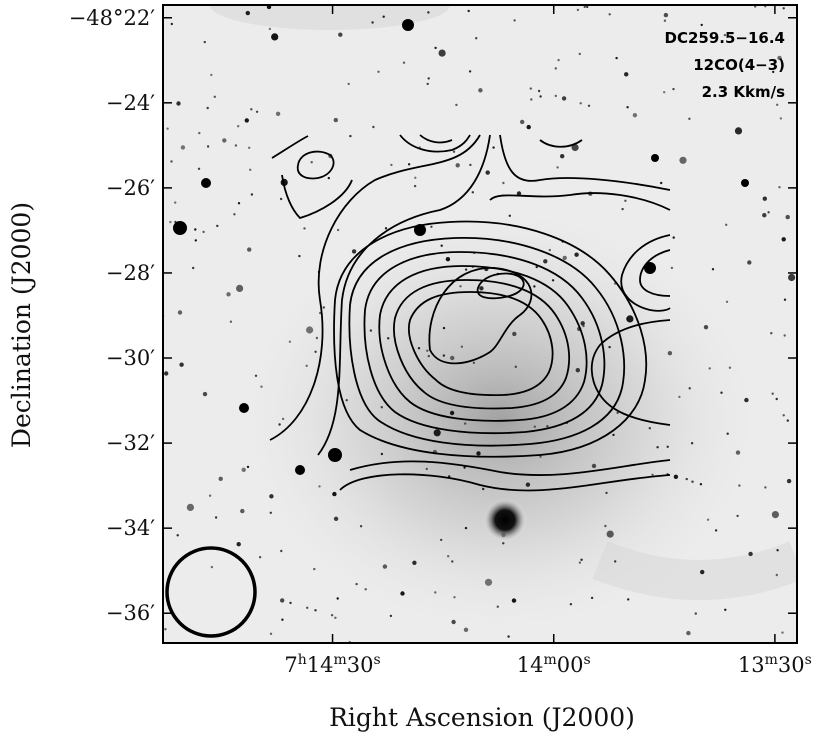  What do you see at coordinates (130, 273) in the screenshot?
I see `y-tick-label: −28′` at bounding box center [130, 273].